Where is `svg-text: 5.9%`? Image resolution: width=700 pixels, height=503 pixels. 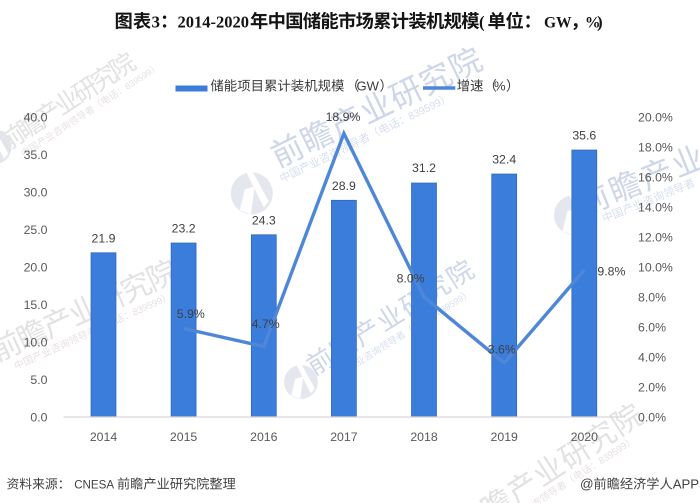
svg-text: 5.9% is located at coordinates (191, 314).